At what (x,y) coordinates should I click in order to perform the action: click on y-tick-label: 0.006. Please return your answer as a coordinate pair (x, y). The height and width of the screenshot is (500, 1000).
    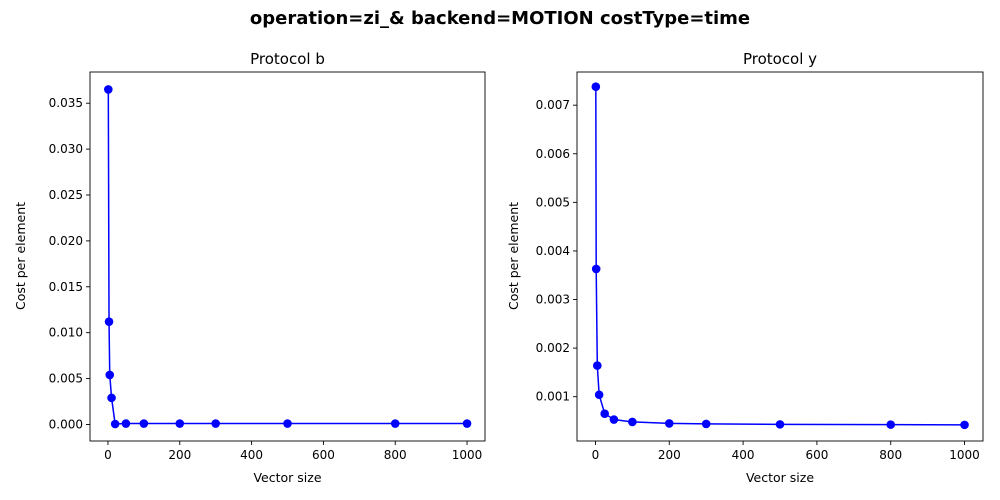
    Looking at the image, I should click on (553, 154).